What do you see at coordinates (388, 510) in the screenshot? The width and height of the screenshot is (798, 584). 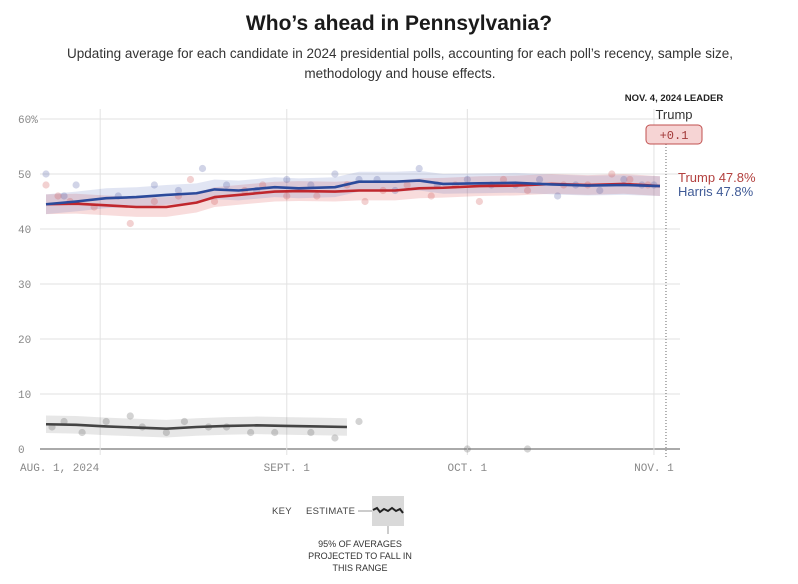 I see `key-estimate-line` at bounding box center [388, 510].